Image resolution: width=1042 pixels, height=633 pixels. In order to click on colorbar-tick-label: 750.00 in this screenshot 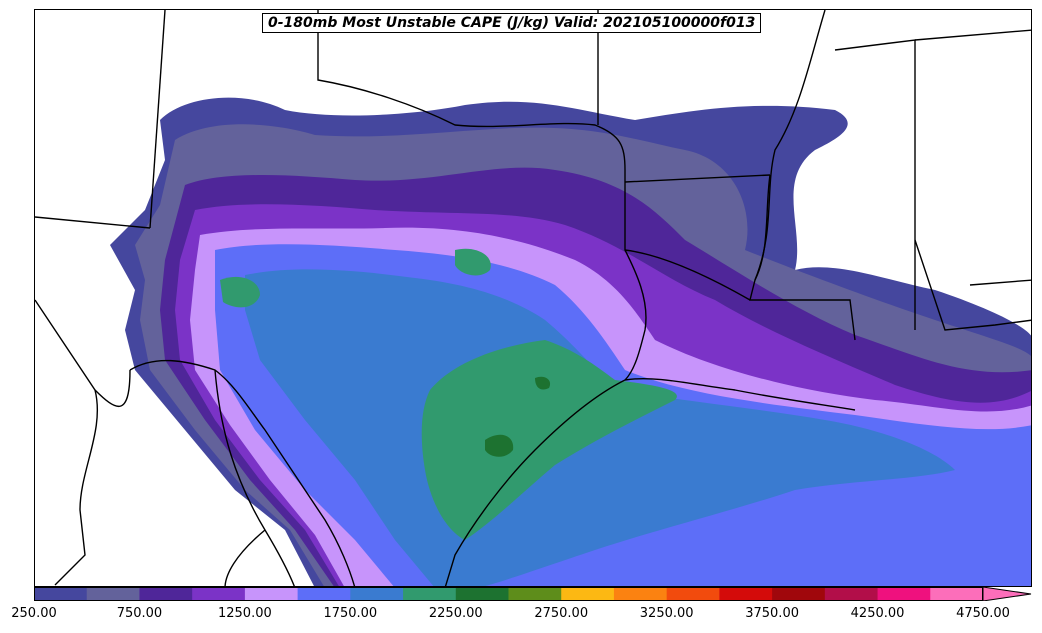, I will do `click(139, 613)`.